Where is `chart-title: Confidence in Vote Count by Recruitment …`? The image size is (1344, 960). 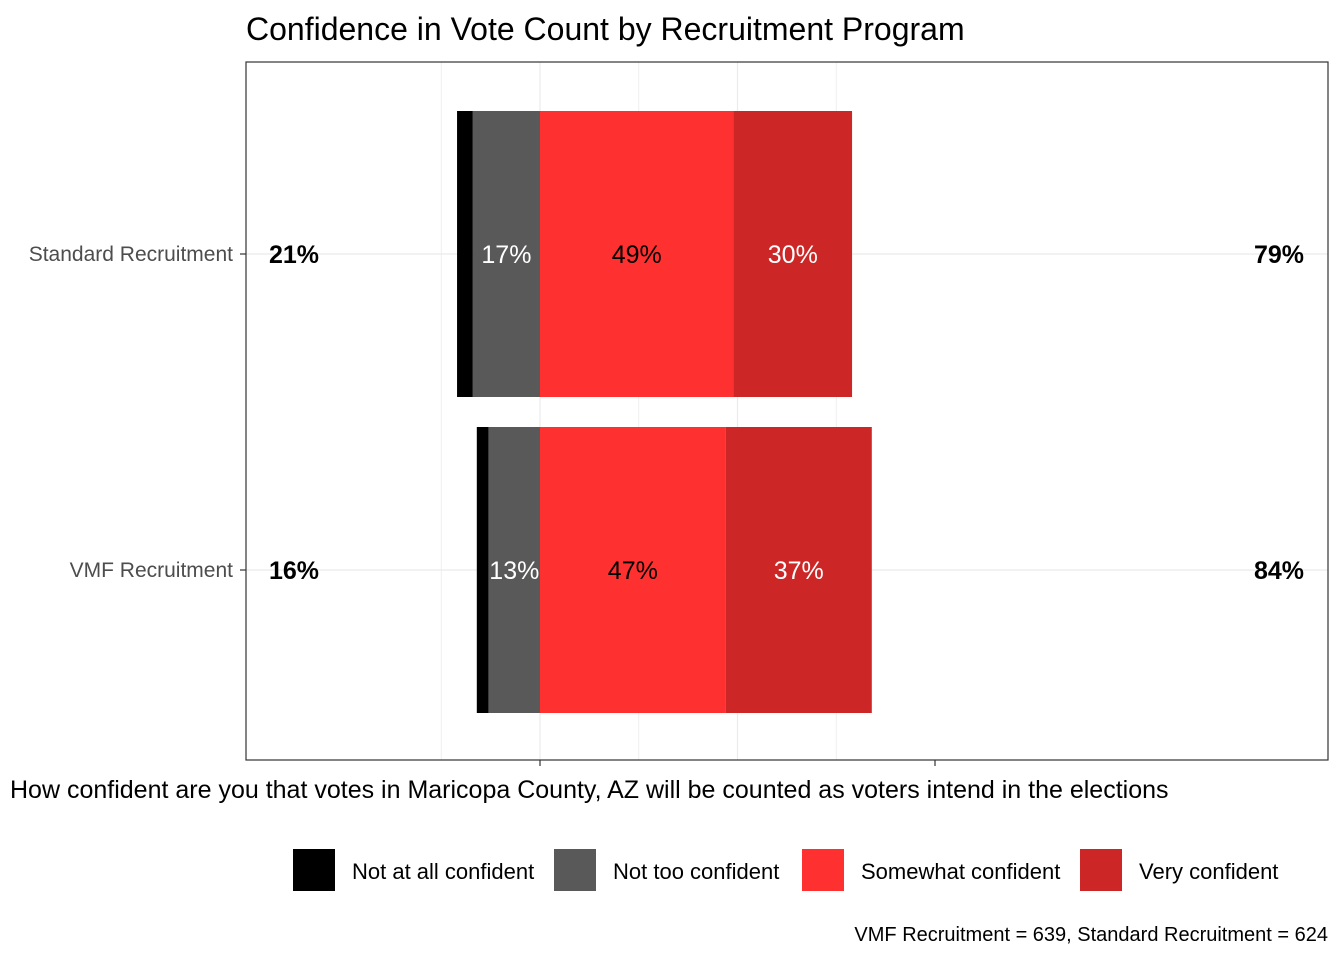 chart-title: Confidence in Vote Count by Recruitment … is located at coordinates (605, 29).